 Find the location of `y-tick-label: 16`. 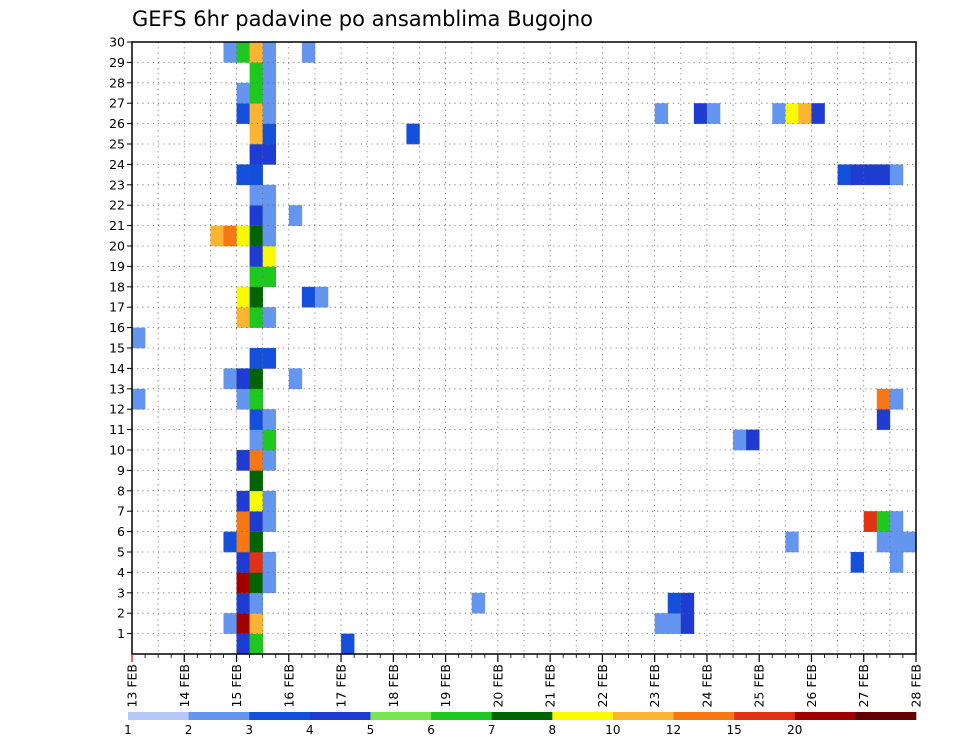

y-tick-label: 16 is located at coordinates (117, 327).